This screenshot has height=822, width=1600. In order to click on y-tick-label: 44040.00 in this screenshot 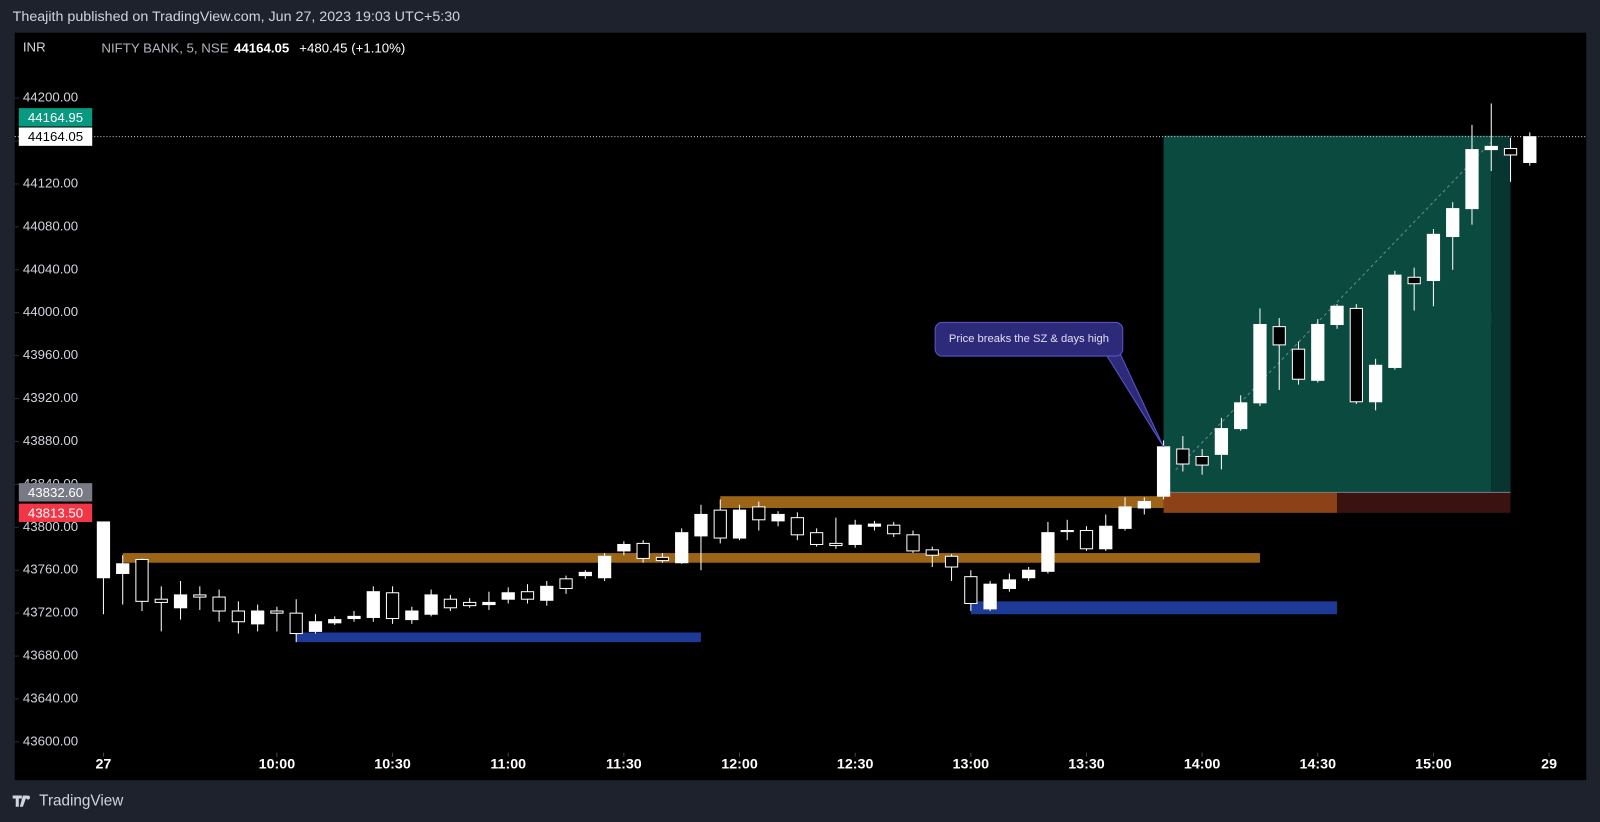, I will do `click(50, 268)`.